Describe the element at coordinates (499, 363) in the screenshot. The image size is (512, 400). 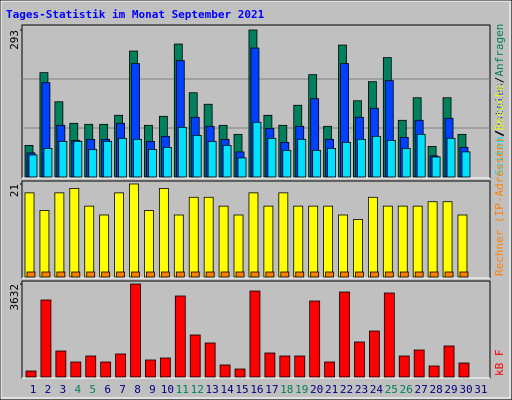
I see `legend: kB F` at that location.